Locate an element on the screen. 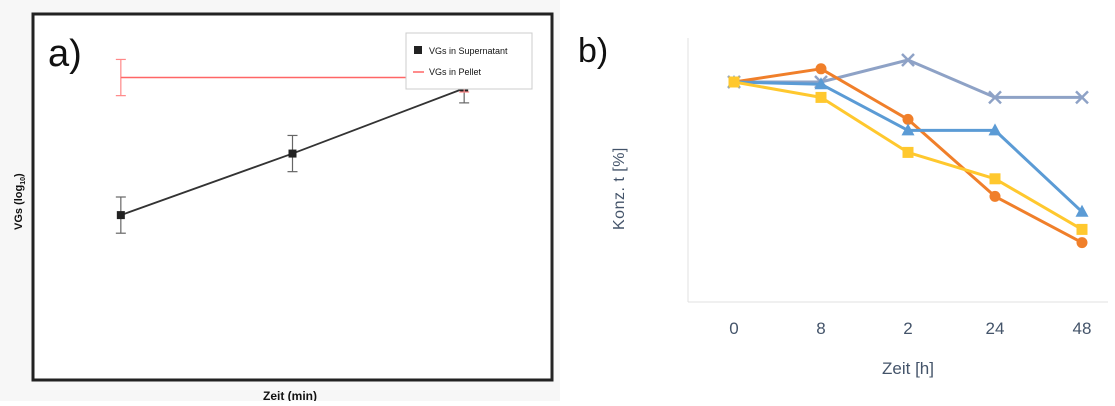 This screenshot has width=1115, height=406. chart-a-y-axis-label-subscript: 10 is located at coordinates (23, 181).